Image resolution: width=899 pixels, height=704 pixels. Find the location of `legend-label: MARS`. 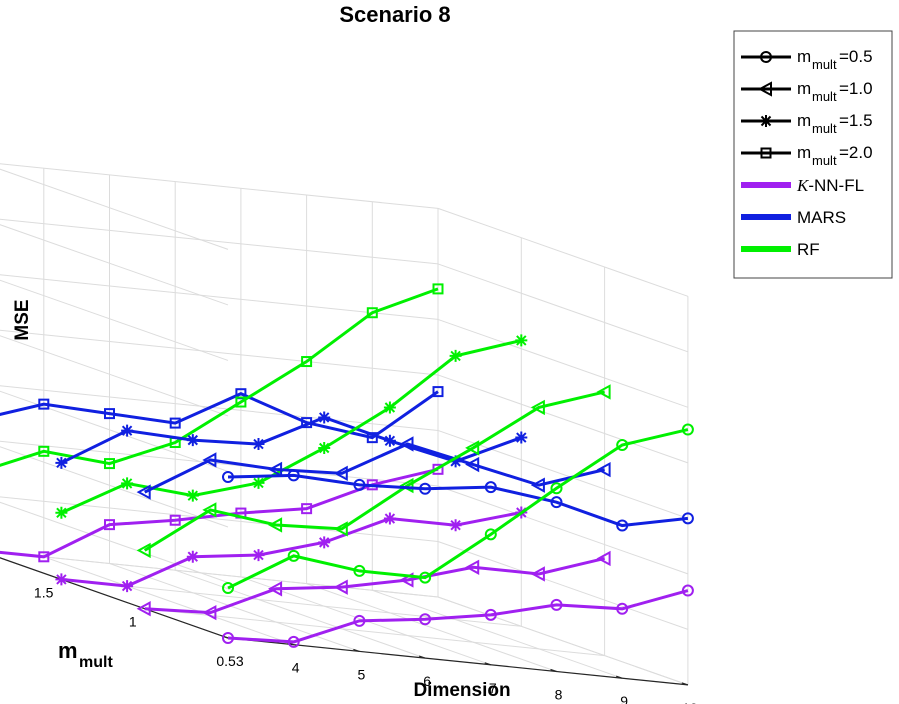

legend-label: MARS is located at coordinates (821, 217).